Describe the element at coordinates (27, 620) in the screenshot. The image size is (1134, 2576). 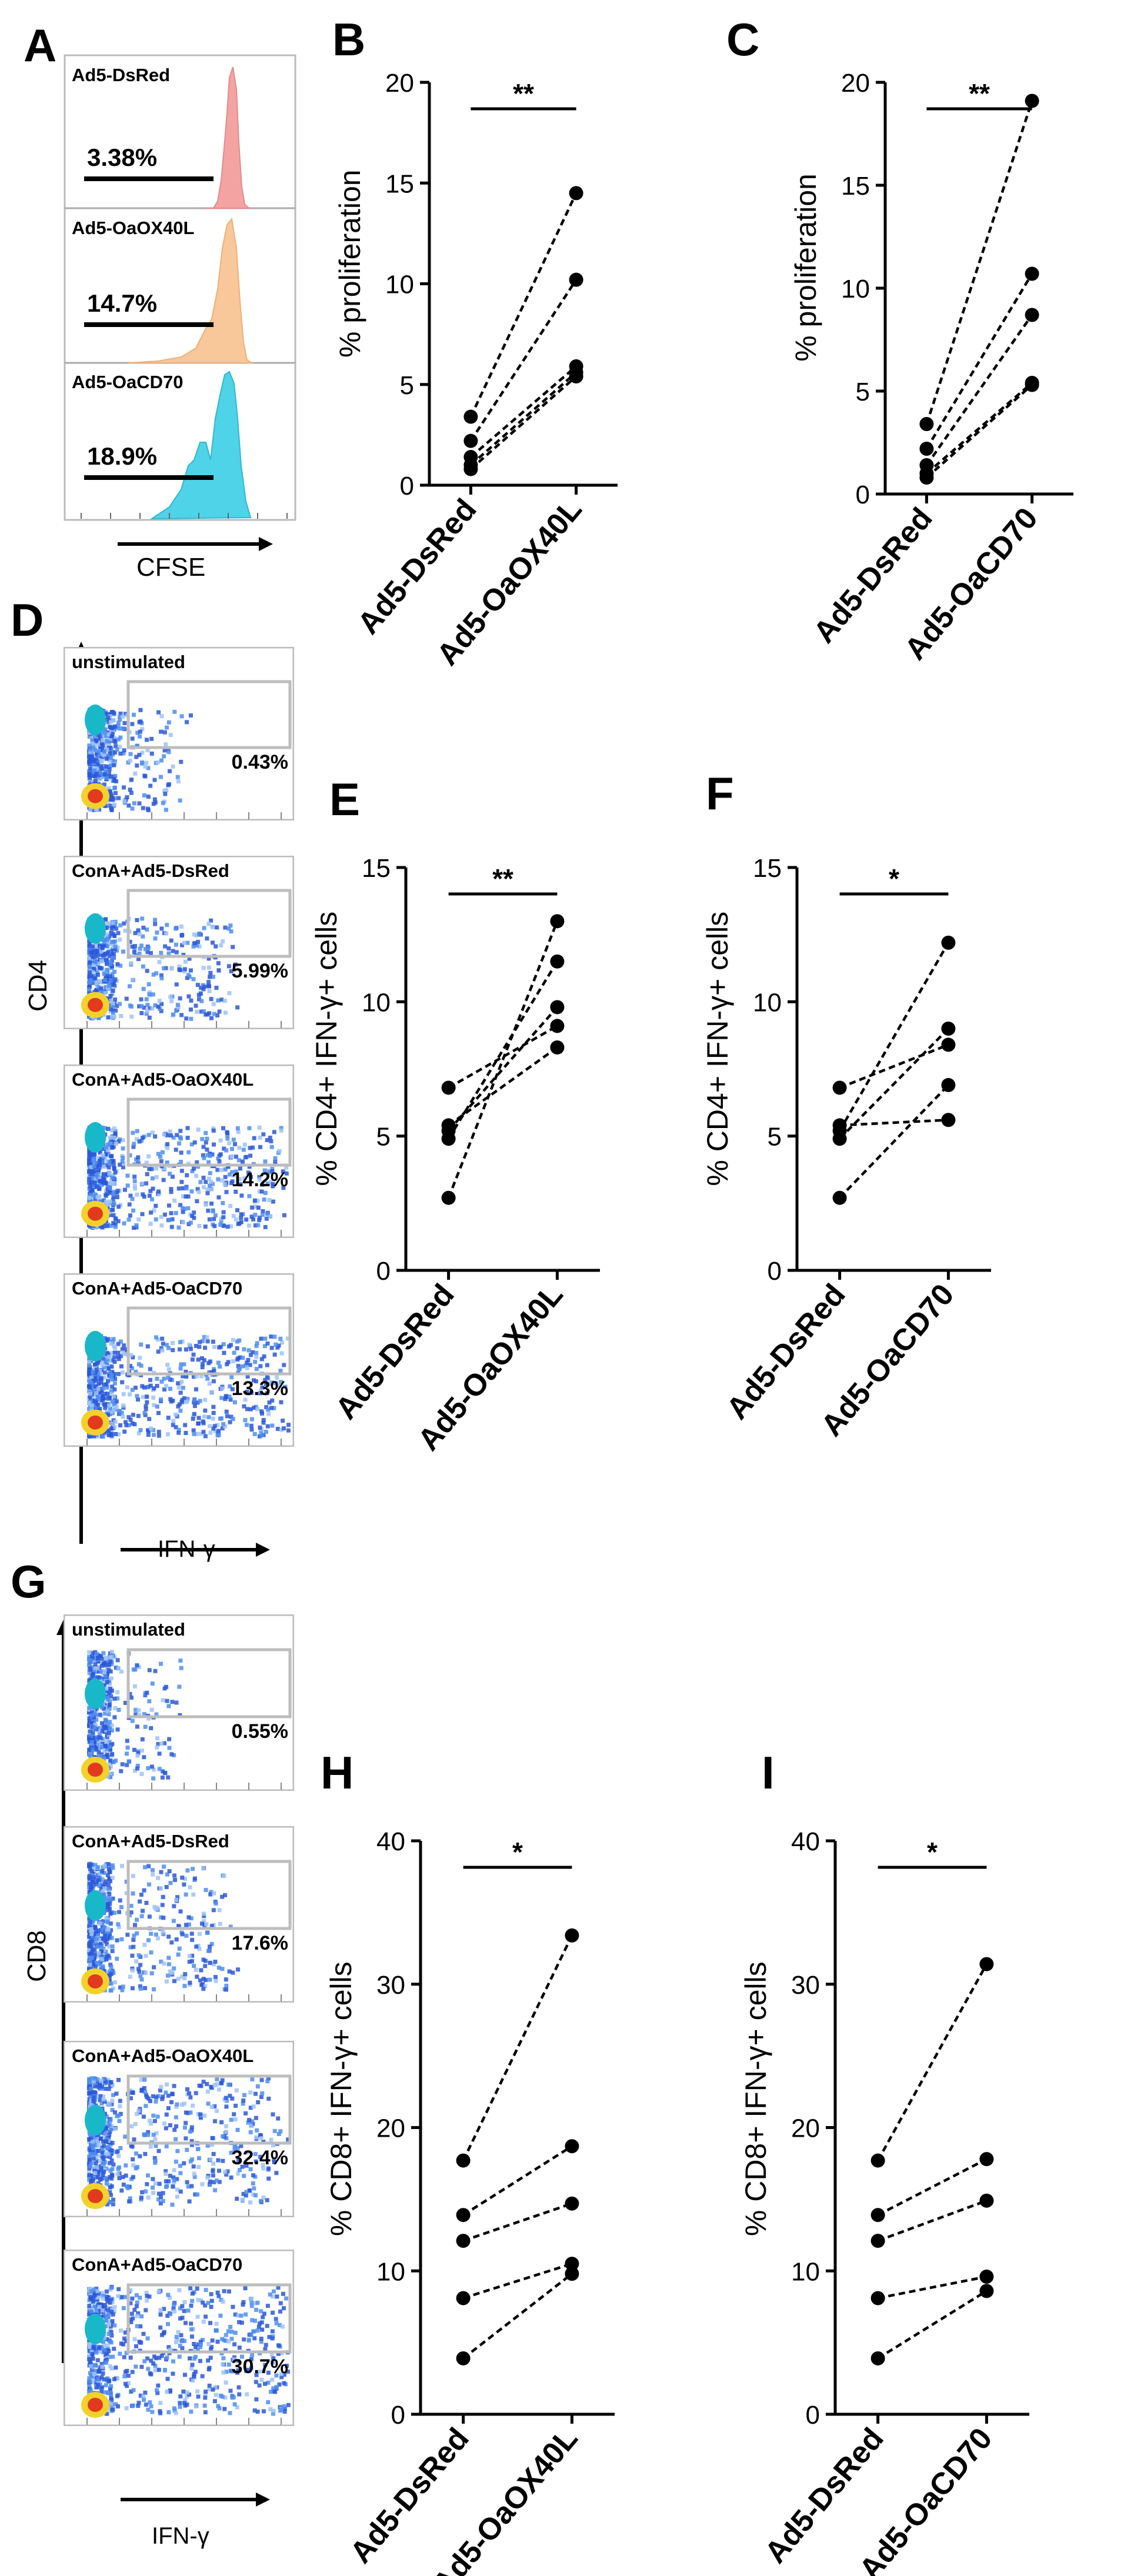
I see `panel-letter-d: D` at that location.